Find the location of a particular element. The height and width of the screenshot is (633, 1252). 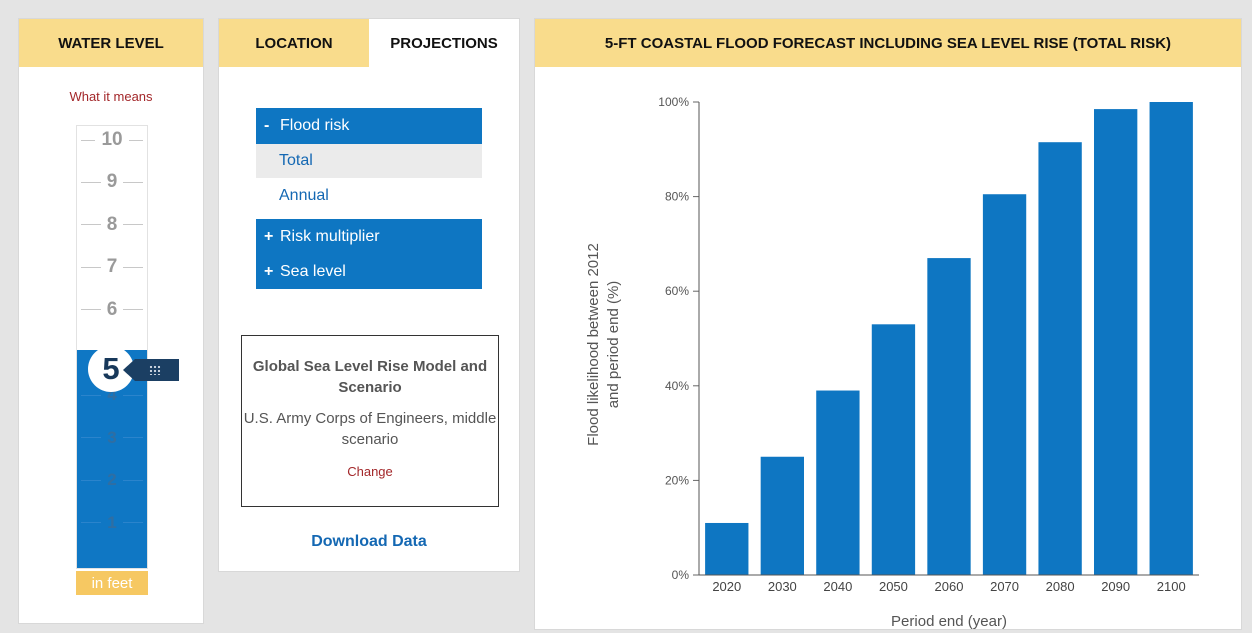

gauge-tick: 7 is located at coordinates (112, 267).